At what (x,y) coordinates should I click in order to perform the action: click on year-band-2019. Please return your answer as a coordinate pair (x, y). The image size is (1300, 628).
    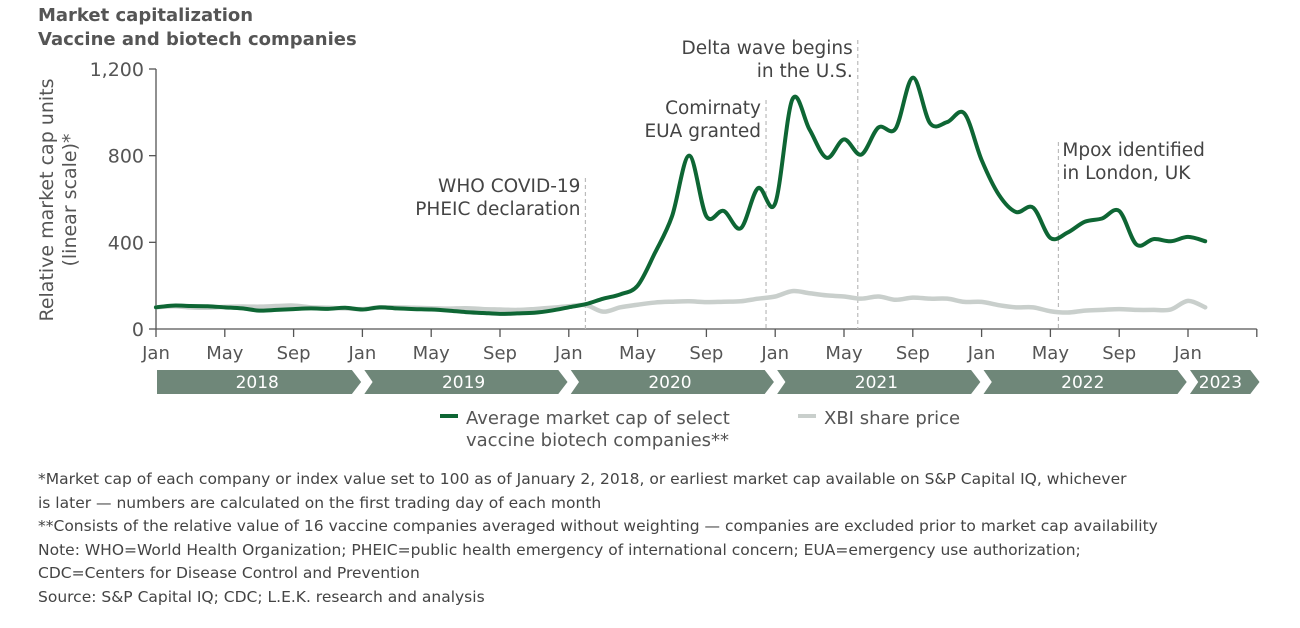
    Looking at the image, I should click on (465, 382).